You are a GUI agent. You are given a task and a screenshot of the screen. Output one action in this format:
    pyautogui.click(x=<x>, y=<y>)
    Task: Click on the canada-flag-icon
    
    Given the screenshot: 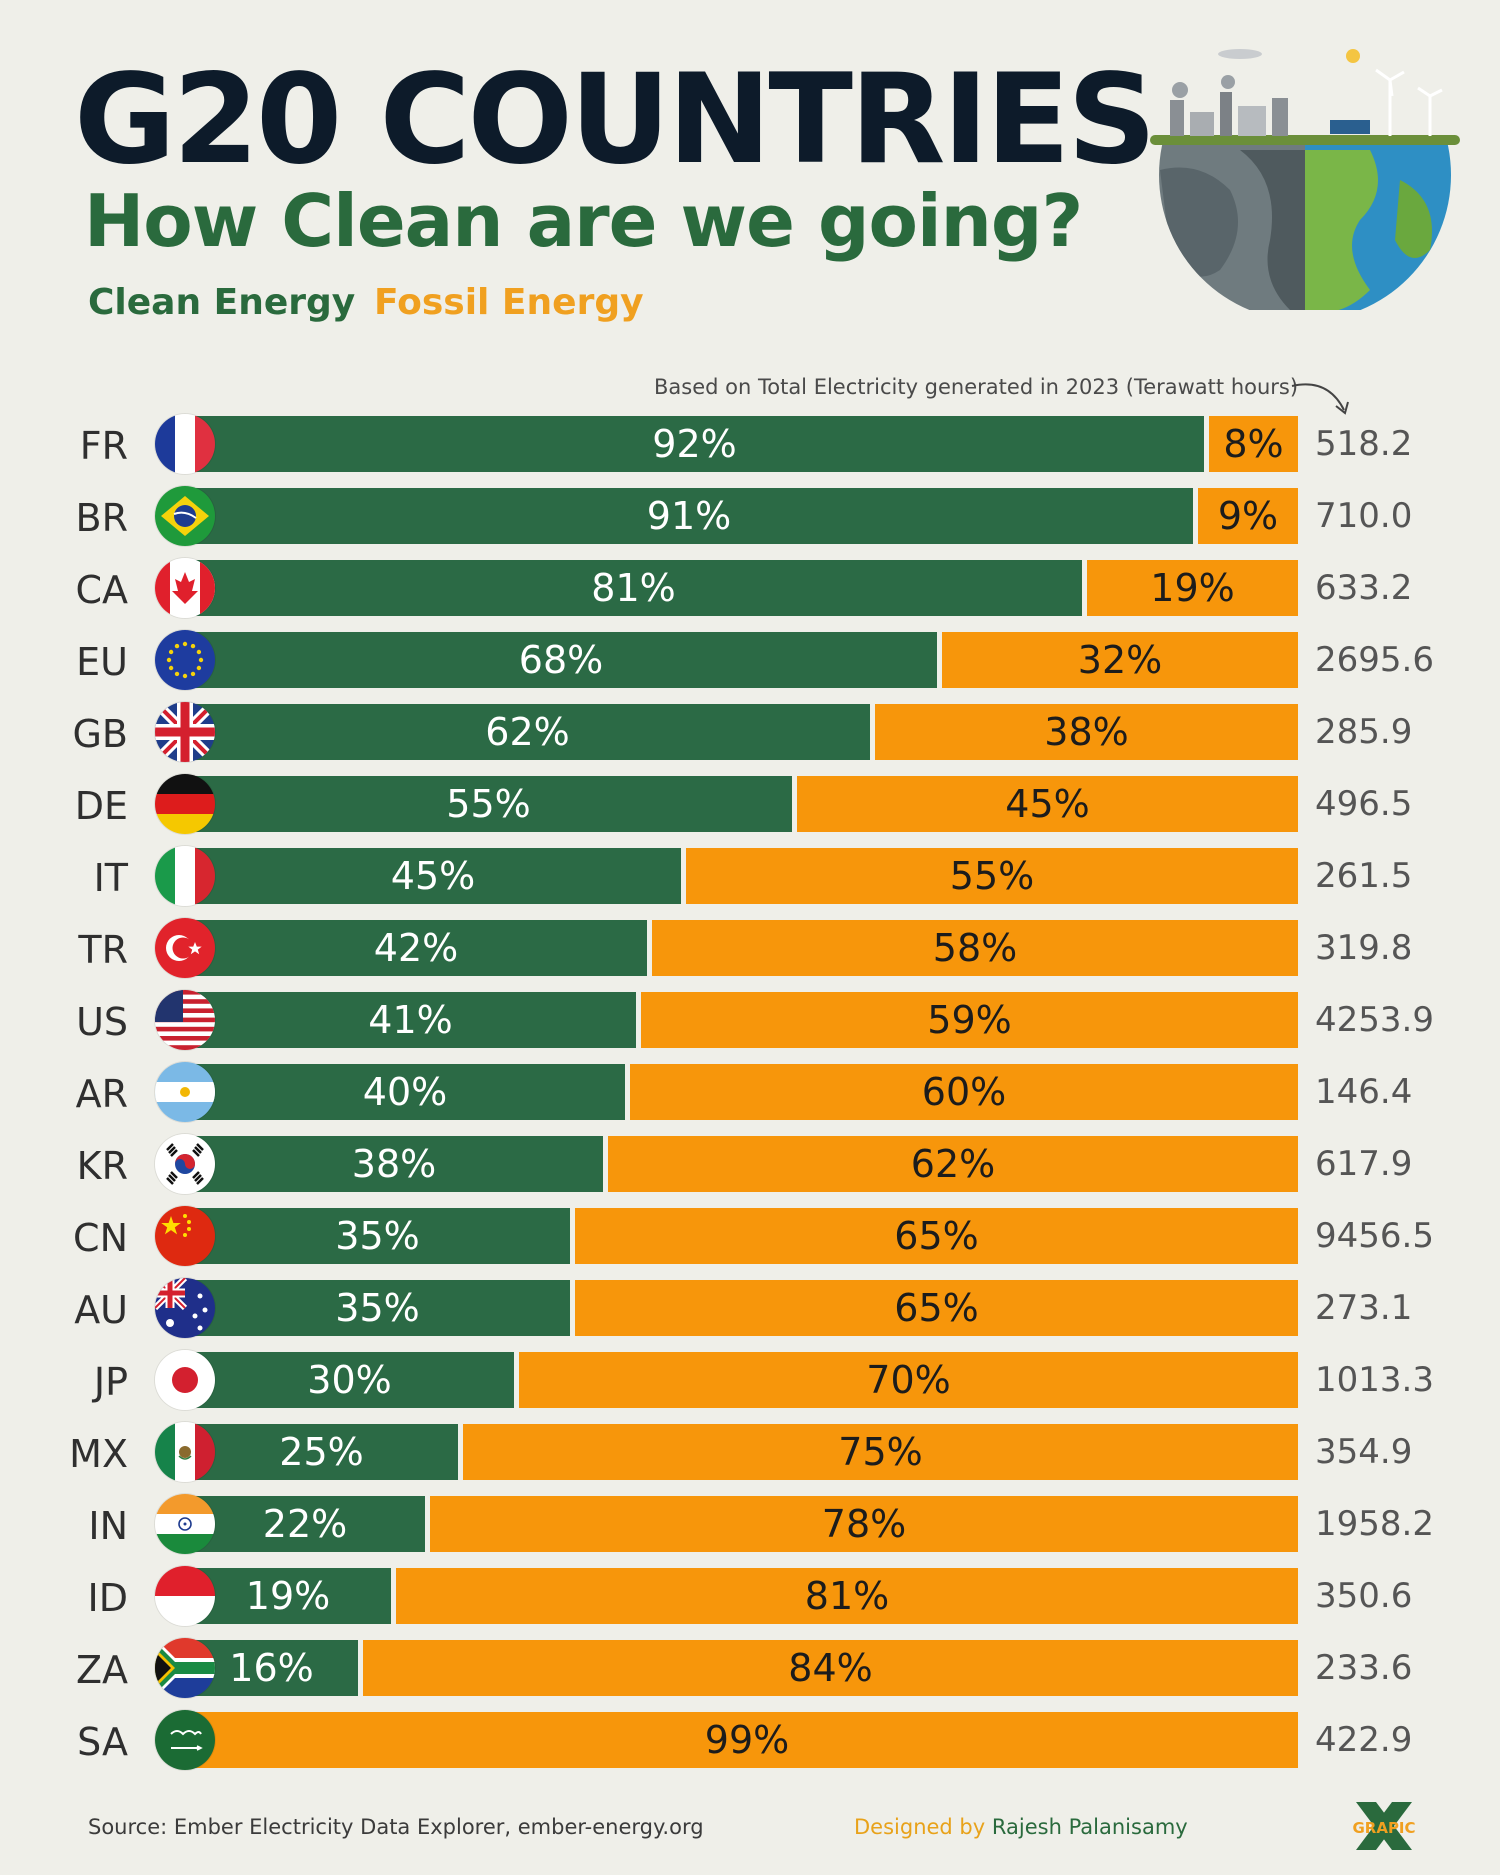 What is the action you would take?
    pyautogui.click(x=185, y=588)
    